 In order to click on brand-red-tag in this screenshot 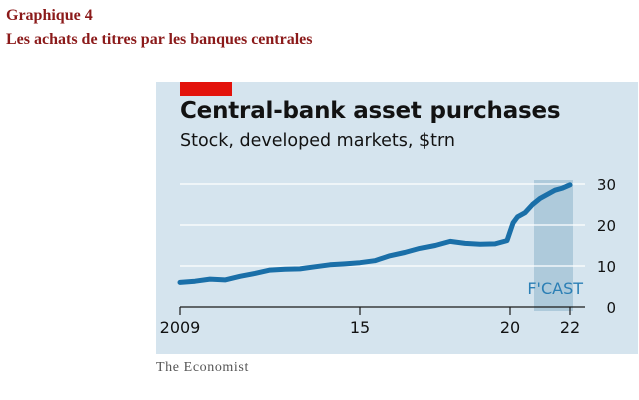, I will do `click(206, 89)`.